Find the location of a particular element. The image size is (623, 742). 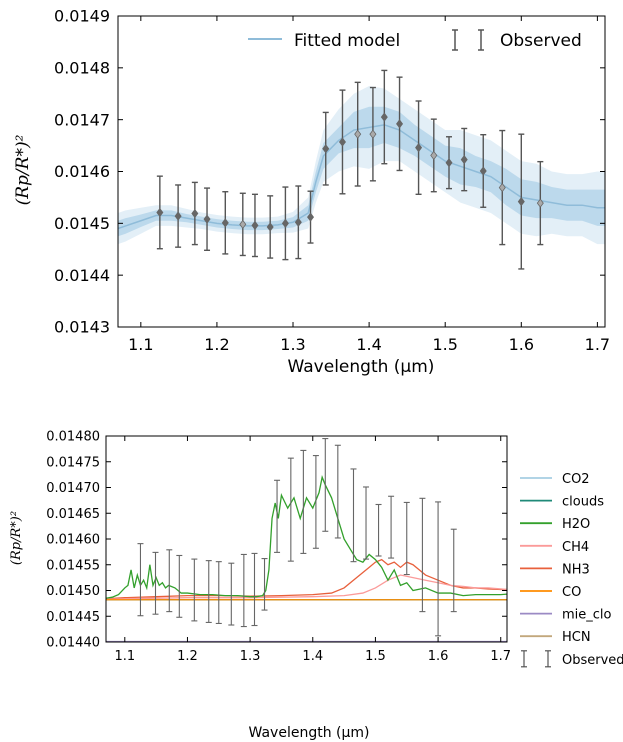

legend-label: H2O is located at coordinates (576, 524).